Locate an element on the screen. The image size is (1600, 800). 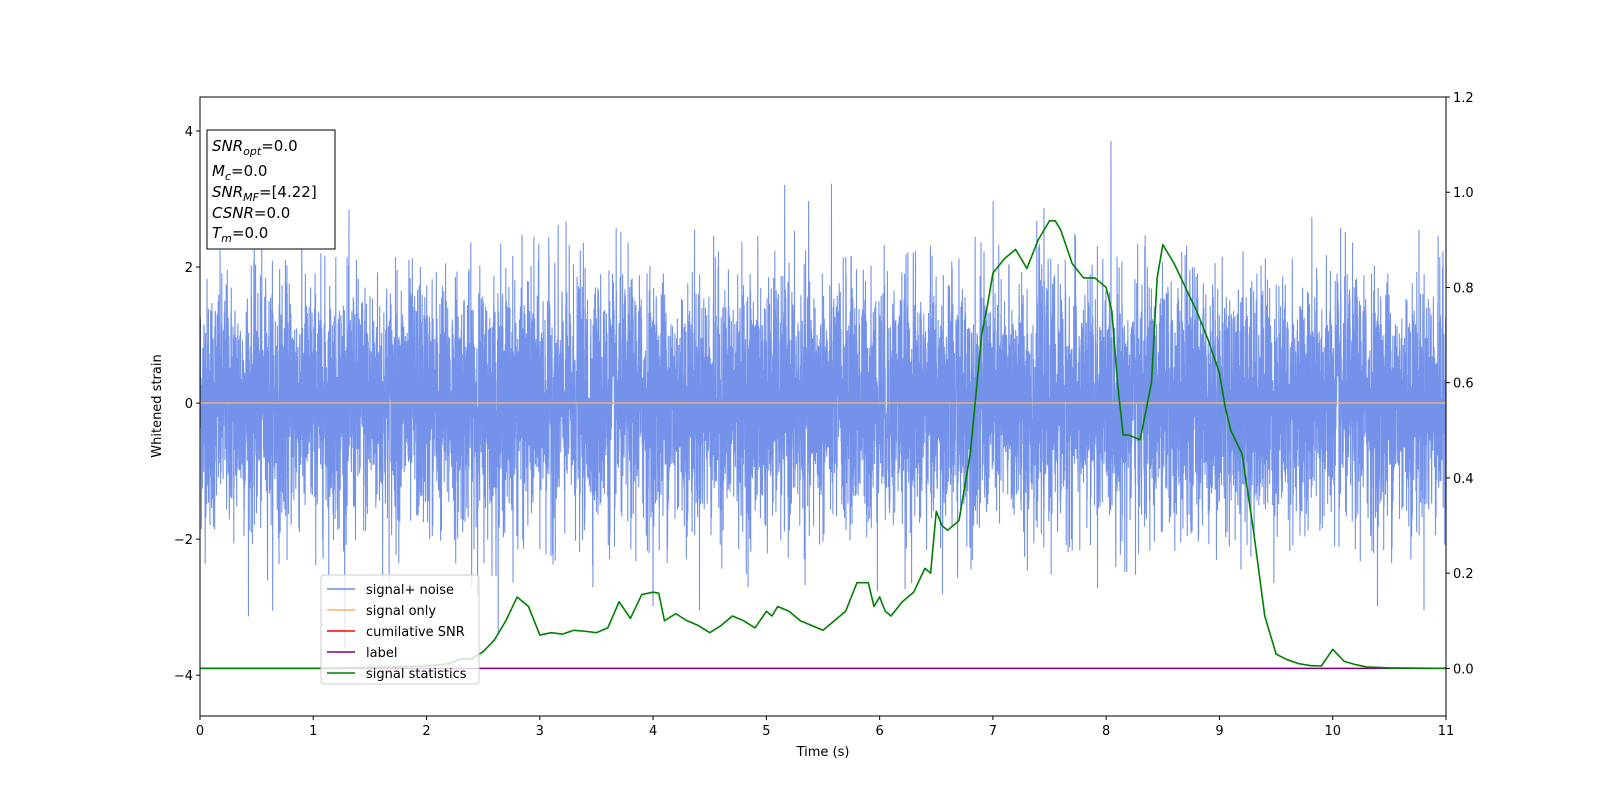
x-tick-label: 8 is located at coordinates (1106, 731).